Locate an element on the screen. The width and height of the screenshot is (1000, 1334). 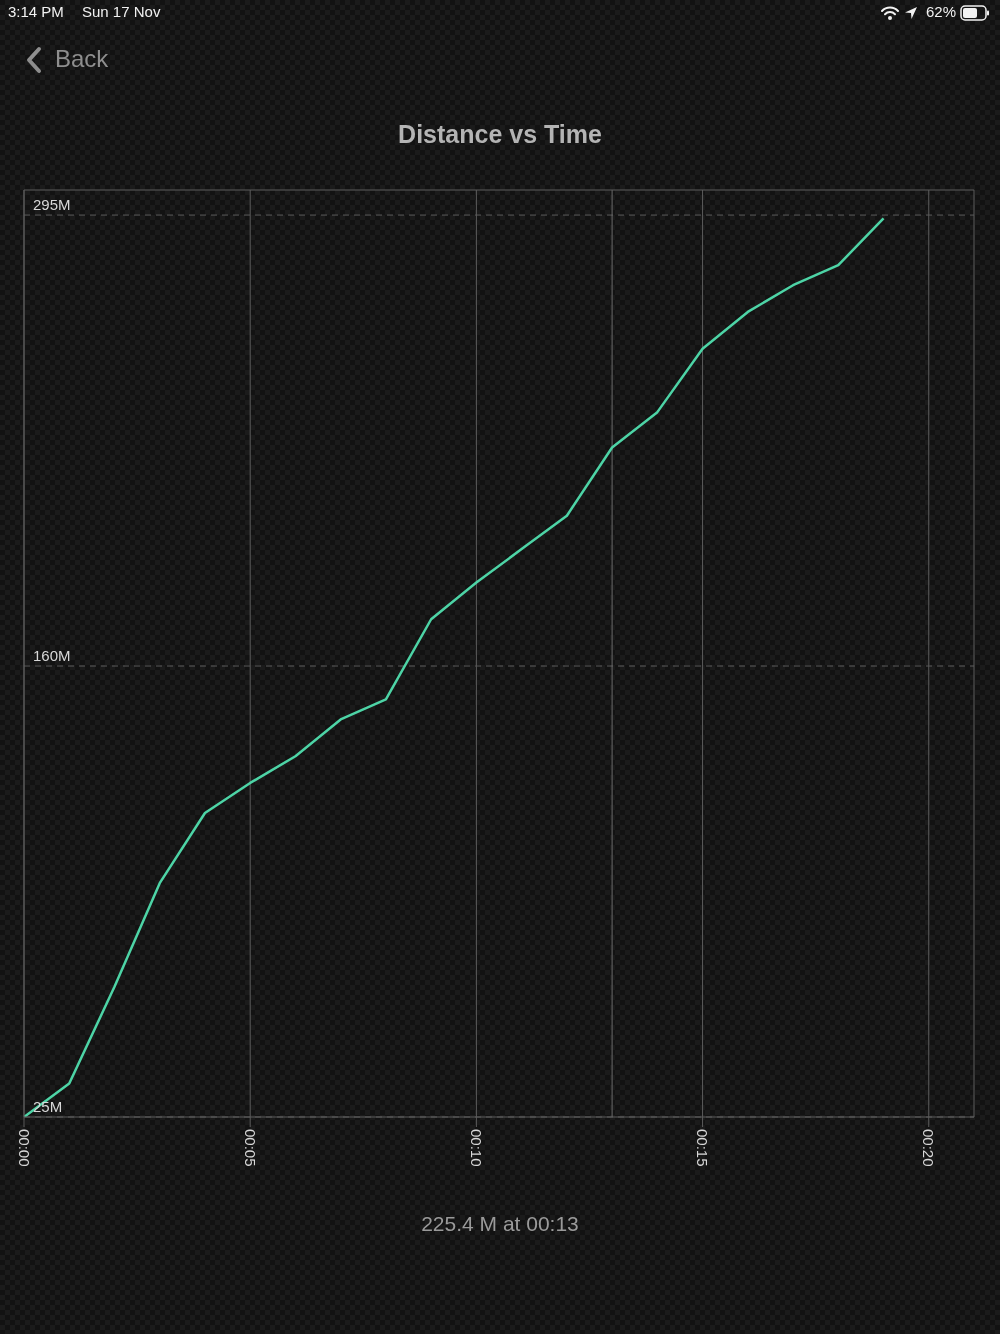
y-tick-label: 160M is located at coordinates (52, 656).